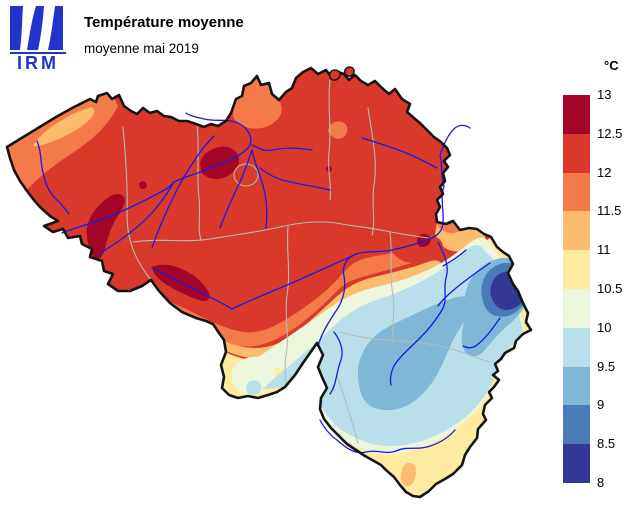 This screenshot has height=507, width=640. Describe the element at coordinates (295, 179) in the screenshot. I see `river-demer` at that location.